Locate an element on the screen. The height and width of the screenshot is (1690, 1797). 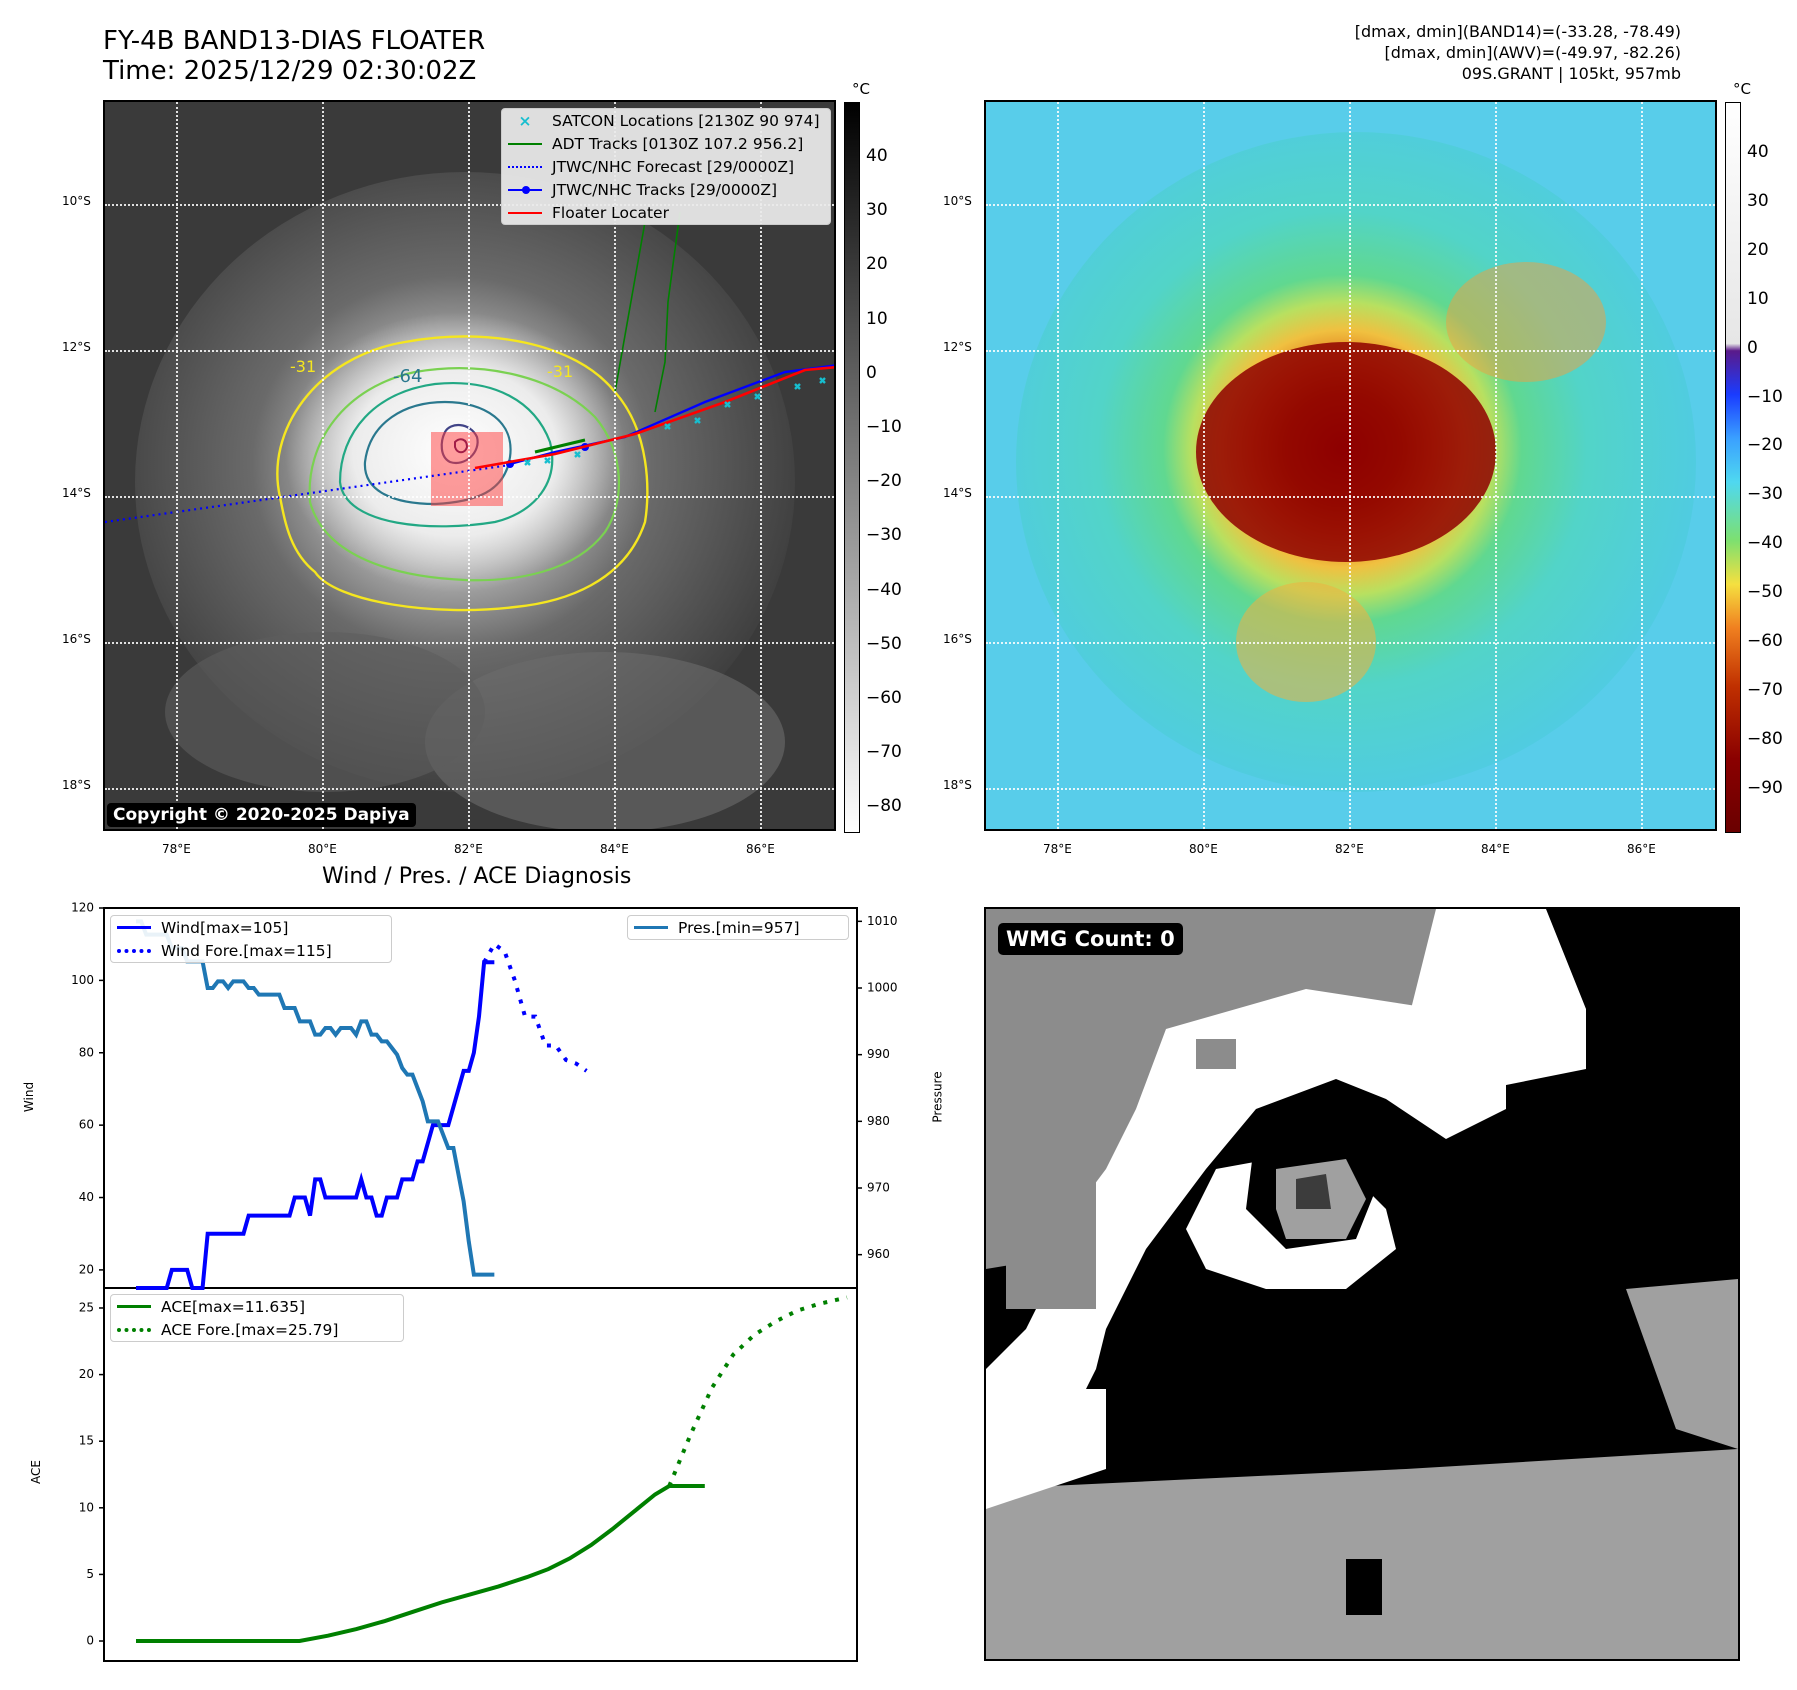
pressure-legend: Pres.[min=957] is located at coordinates (738, 927).